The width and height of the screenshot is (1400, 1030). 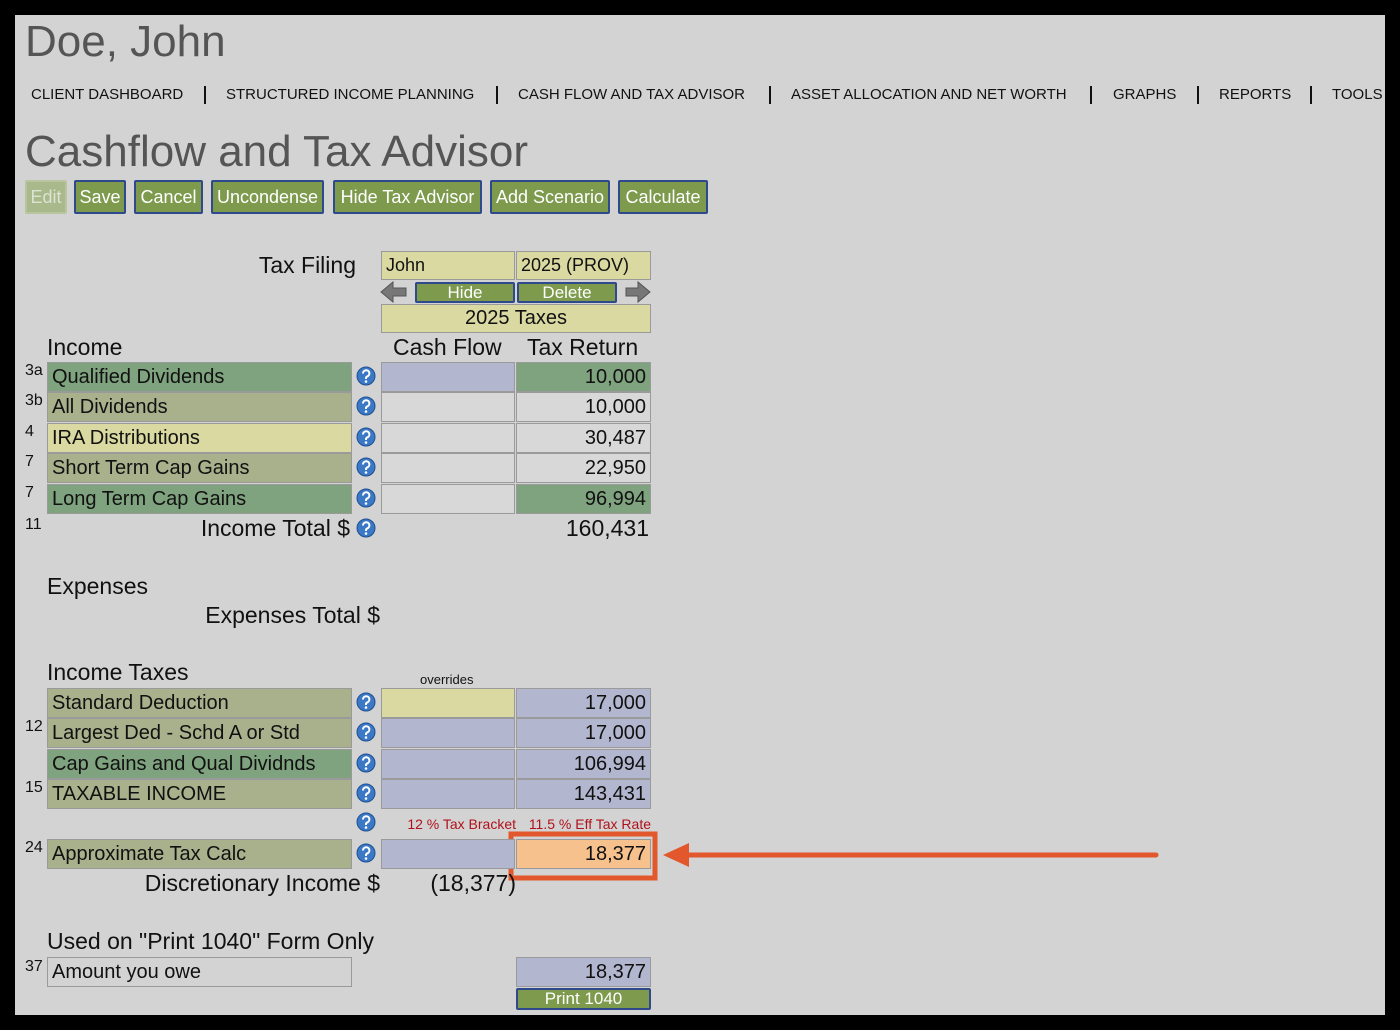 I want to click on line-number: 11, so click(x=33, y=524).